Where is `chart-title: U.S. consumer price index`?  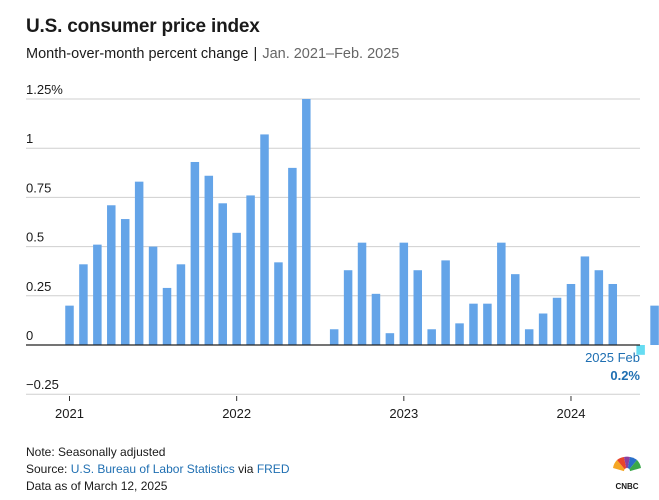
chart-title: U.S. consumer price index is located at coordinates (143, 26).